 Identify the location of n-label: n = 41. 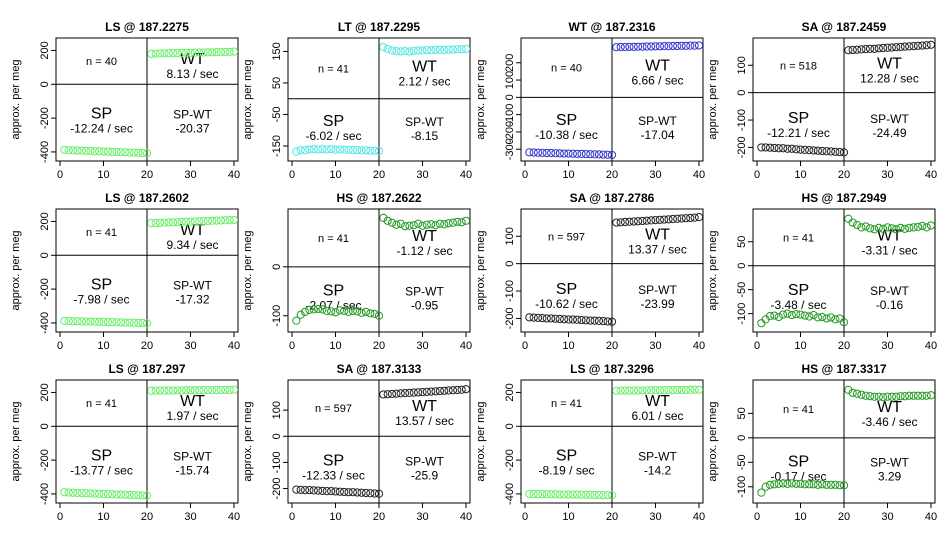
(798, 410).